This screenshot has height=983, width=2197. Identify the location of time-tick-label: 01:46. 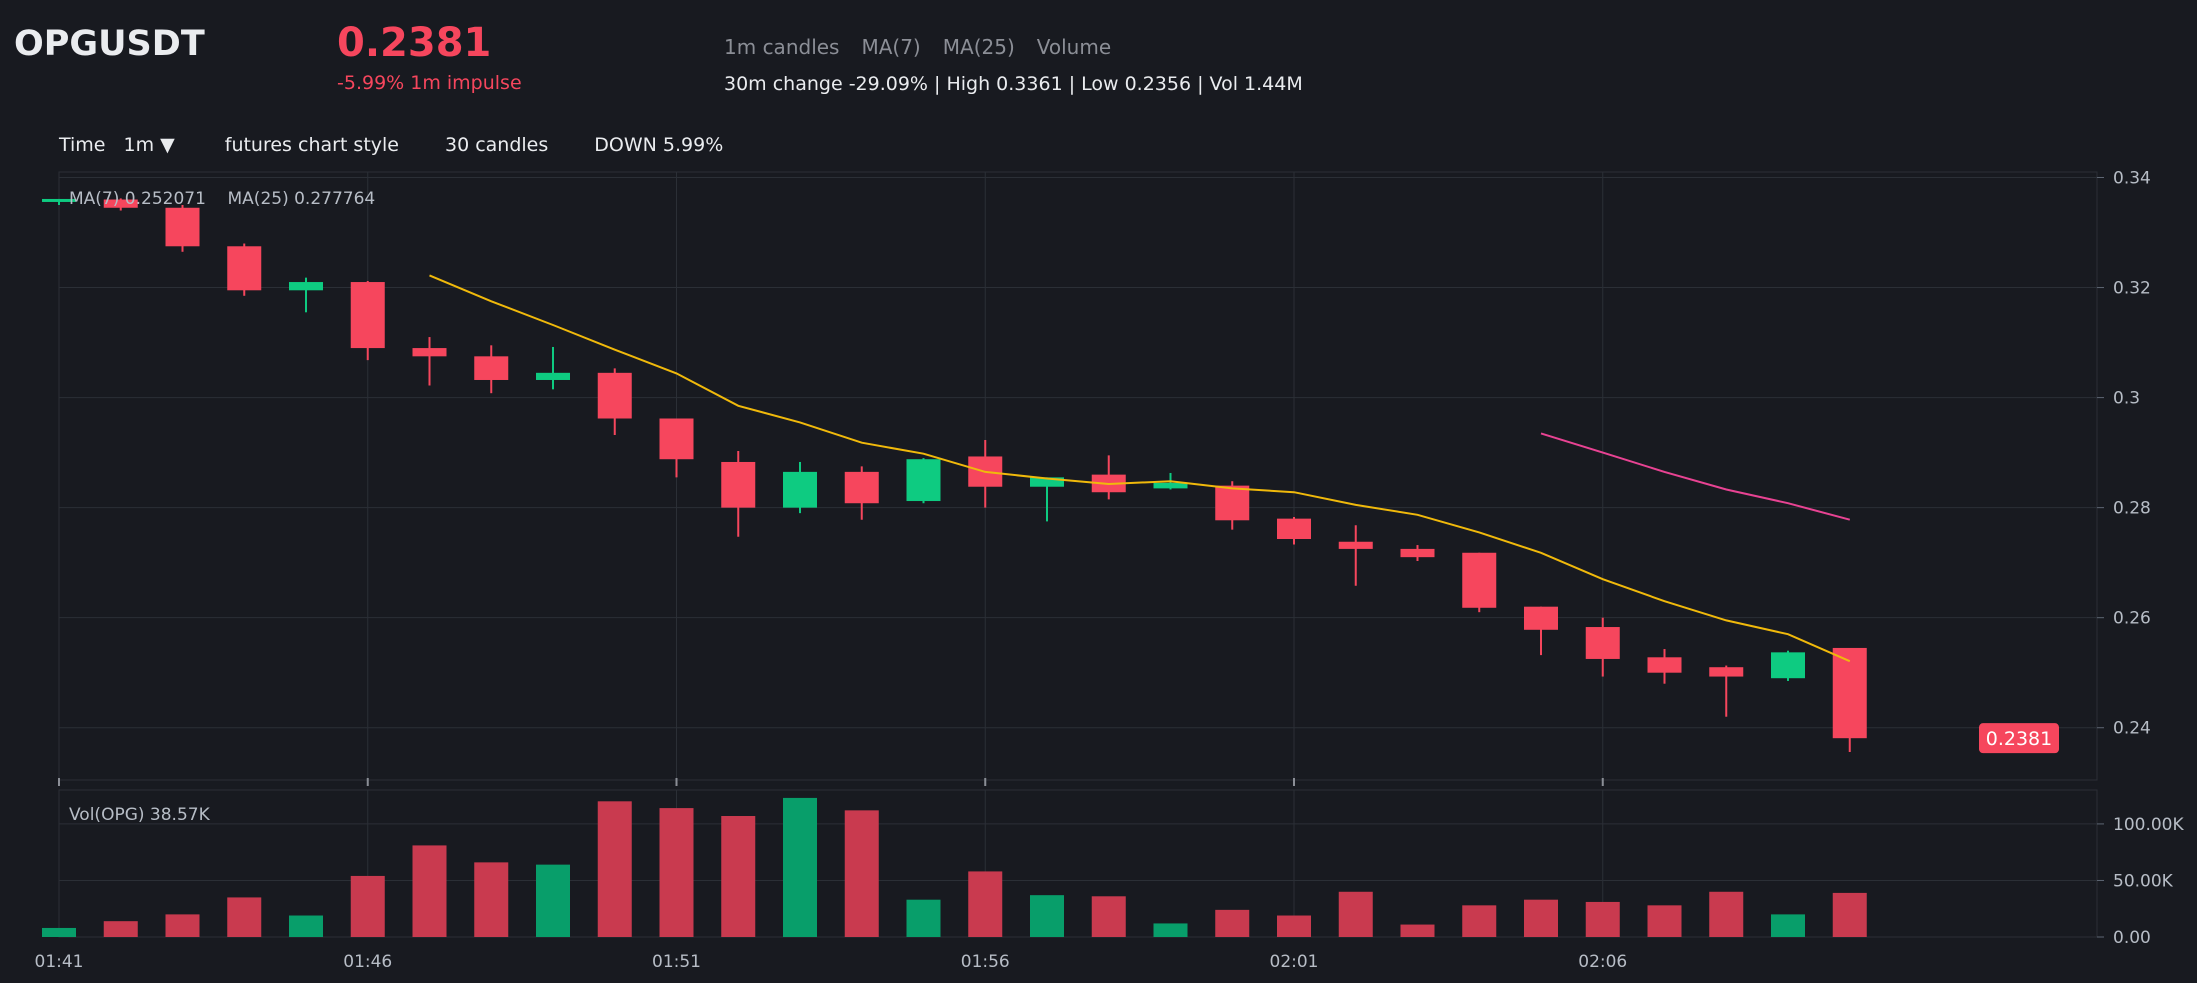
(367, 962).